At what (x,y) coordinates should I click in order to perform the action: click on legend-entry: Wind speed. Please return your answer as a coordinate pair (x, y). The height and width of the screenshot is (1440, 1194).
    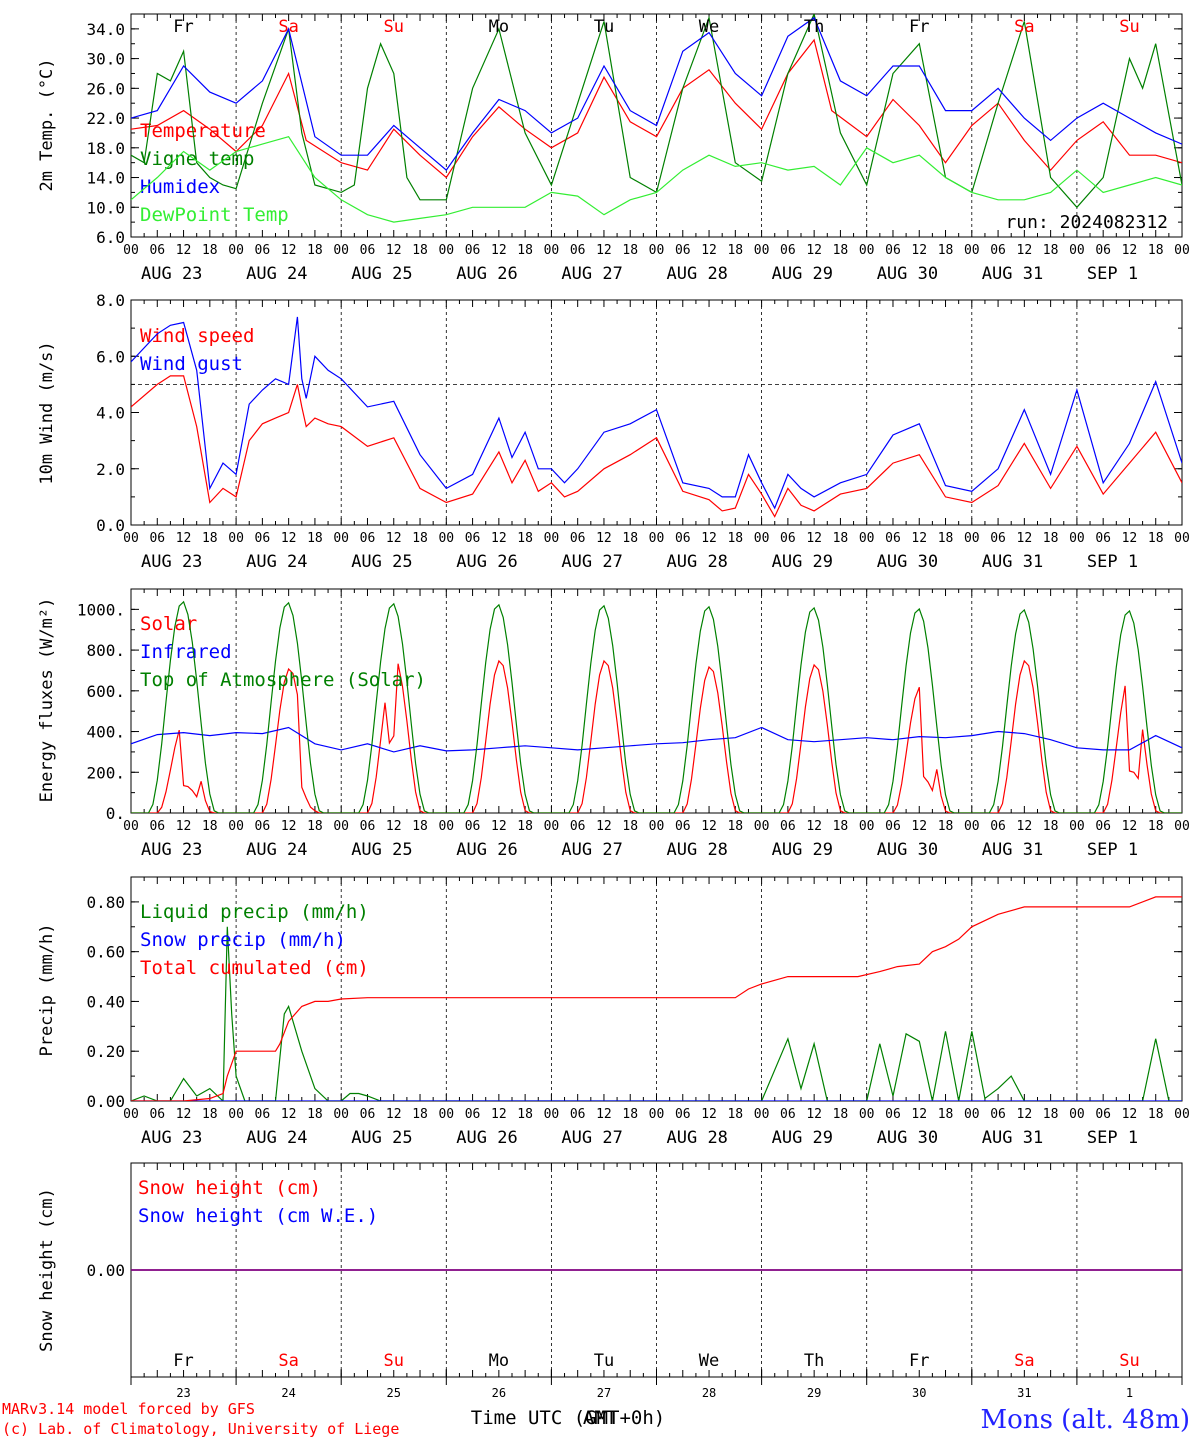
    Looking at the image, I should click on (197, 336).